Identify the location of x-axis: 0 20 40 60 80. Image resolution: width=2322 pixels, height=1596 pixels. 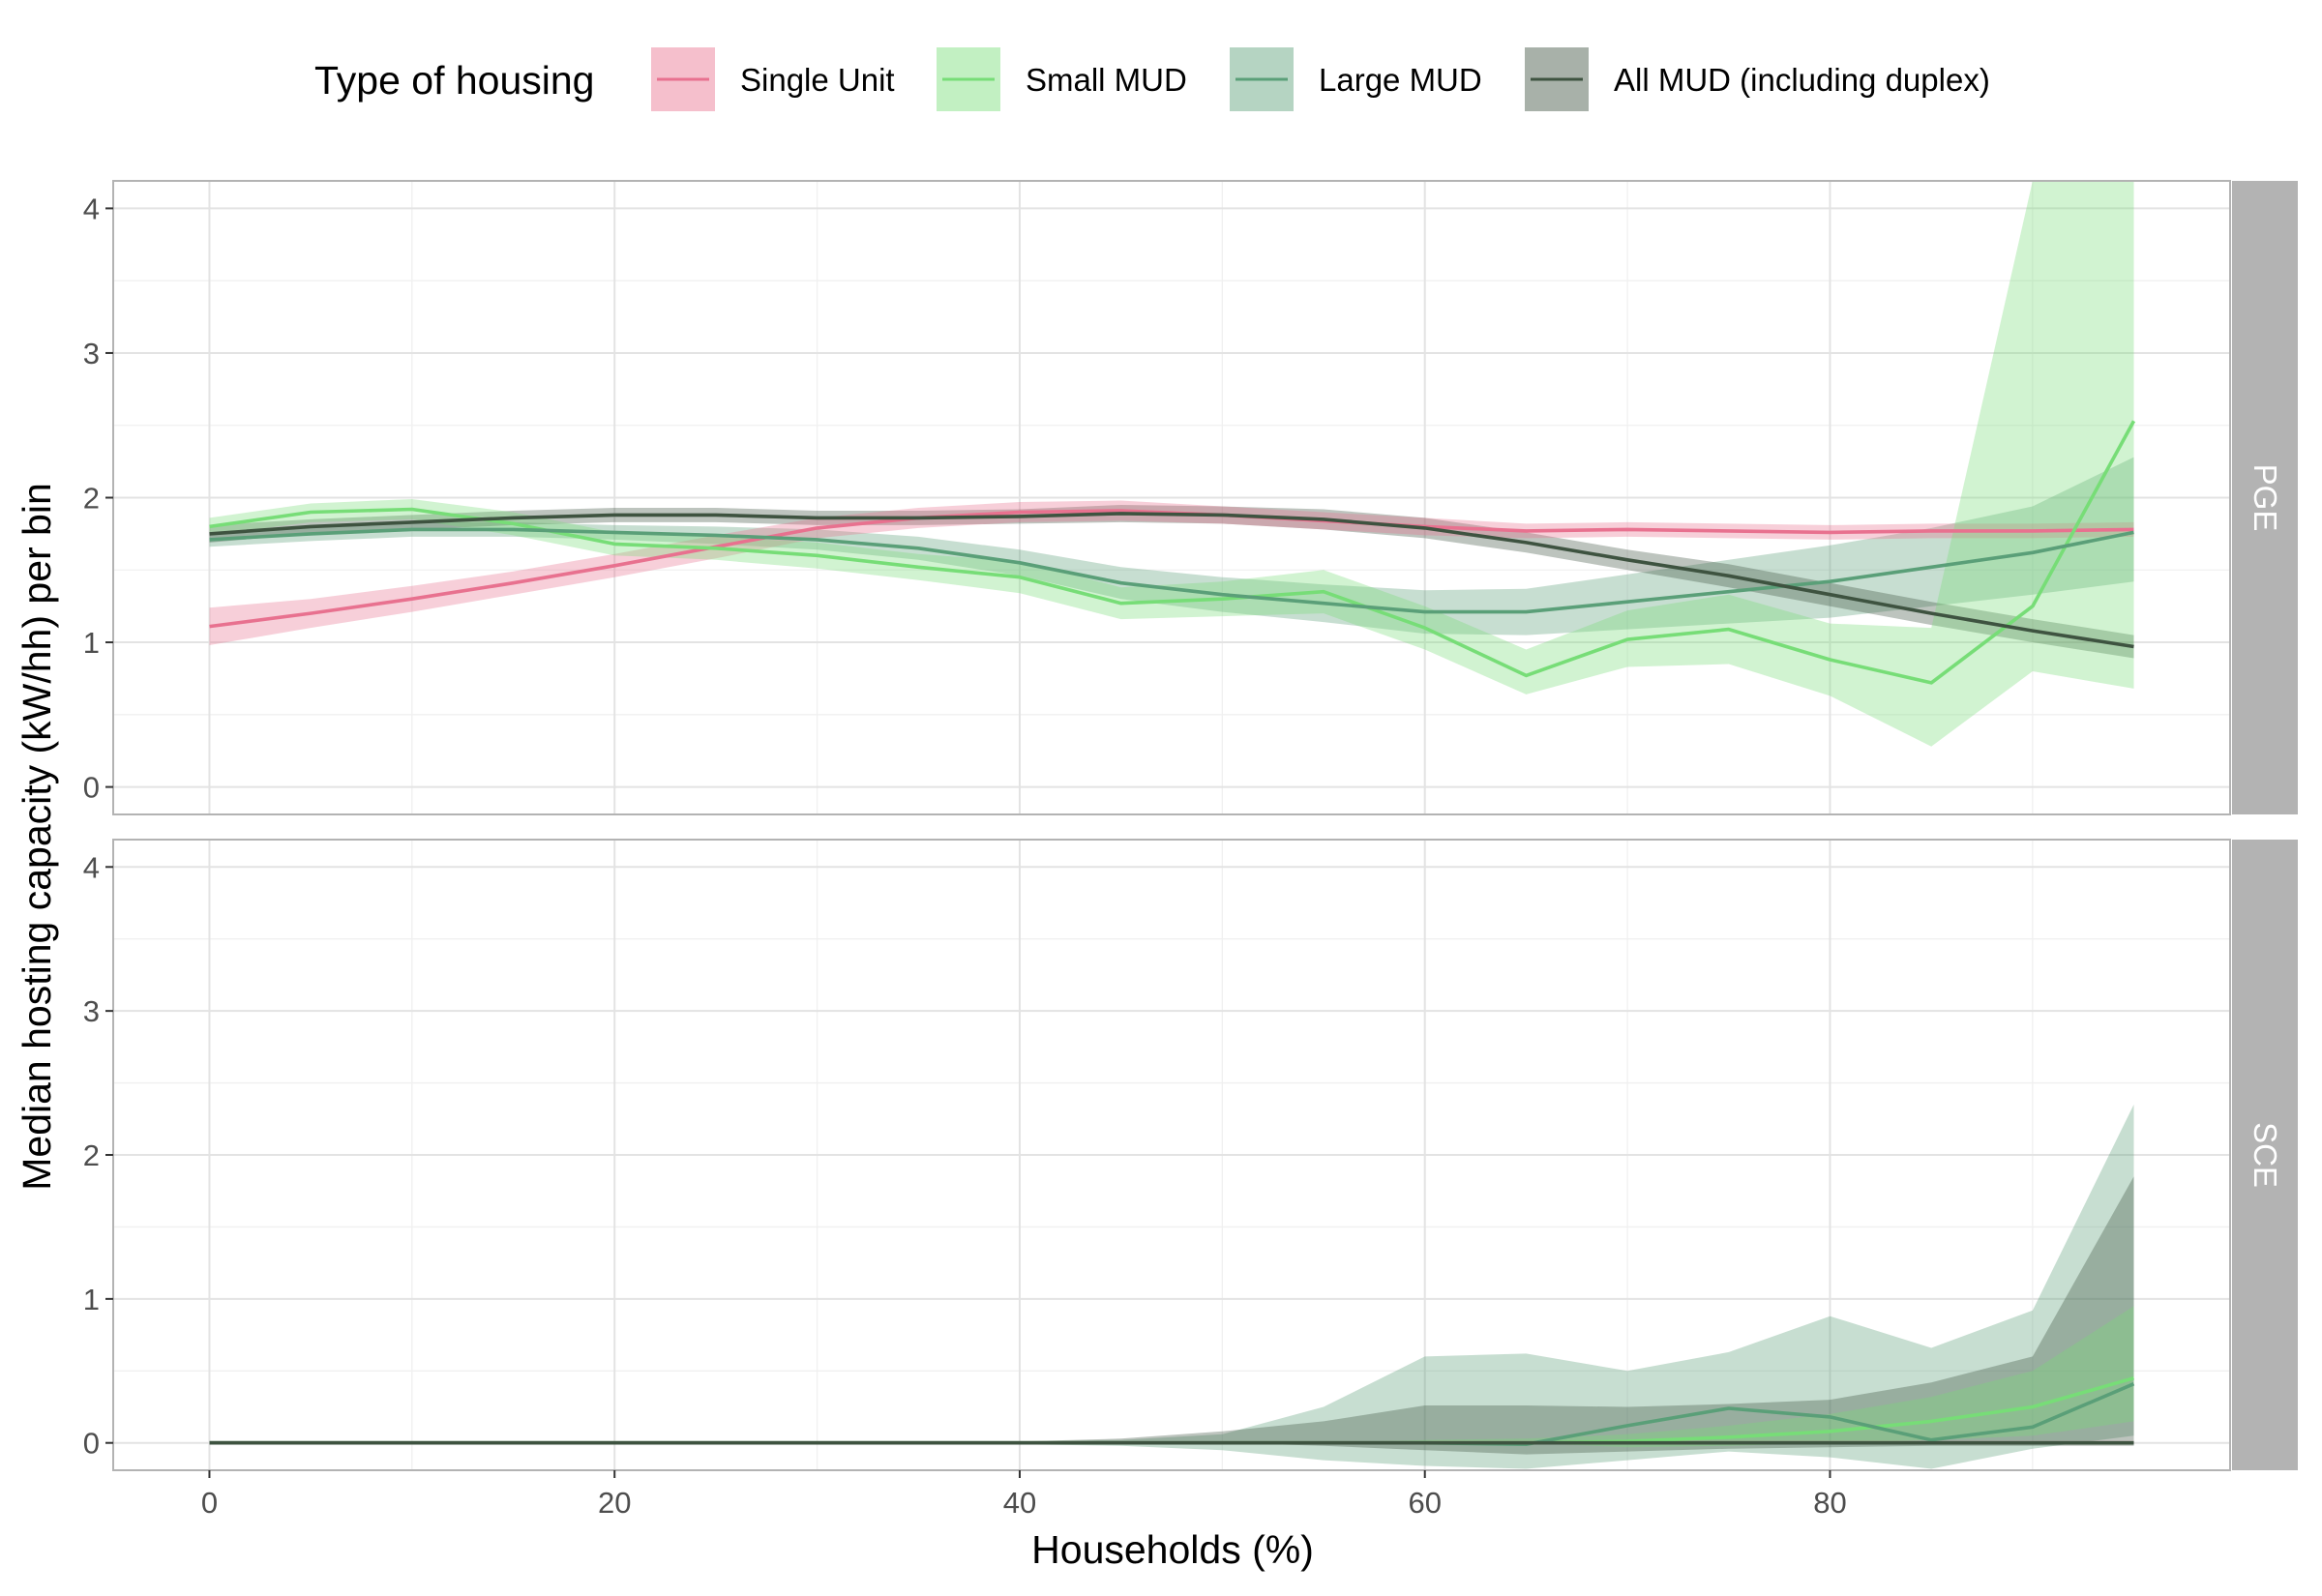
(1024, 1495).